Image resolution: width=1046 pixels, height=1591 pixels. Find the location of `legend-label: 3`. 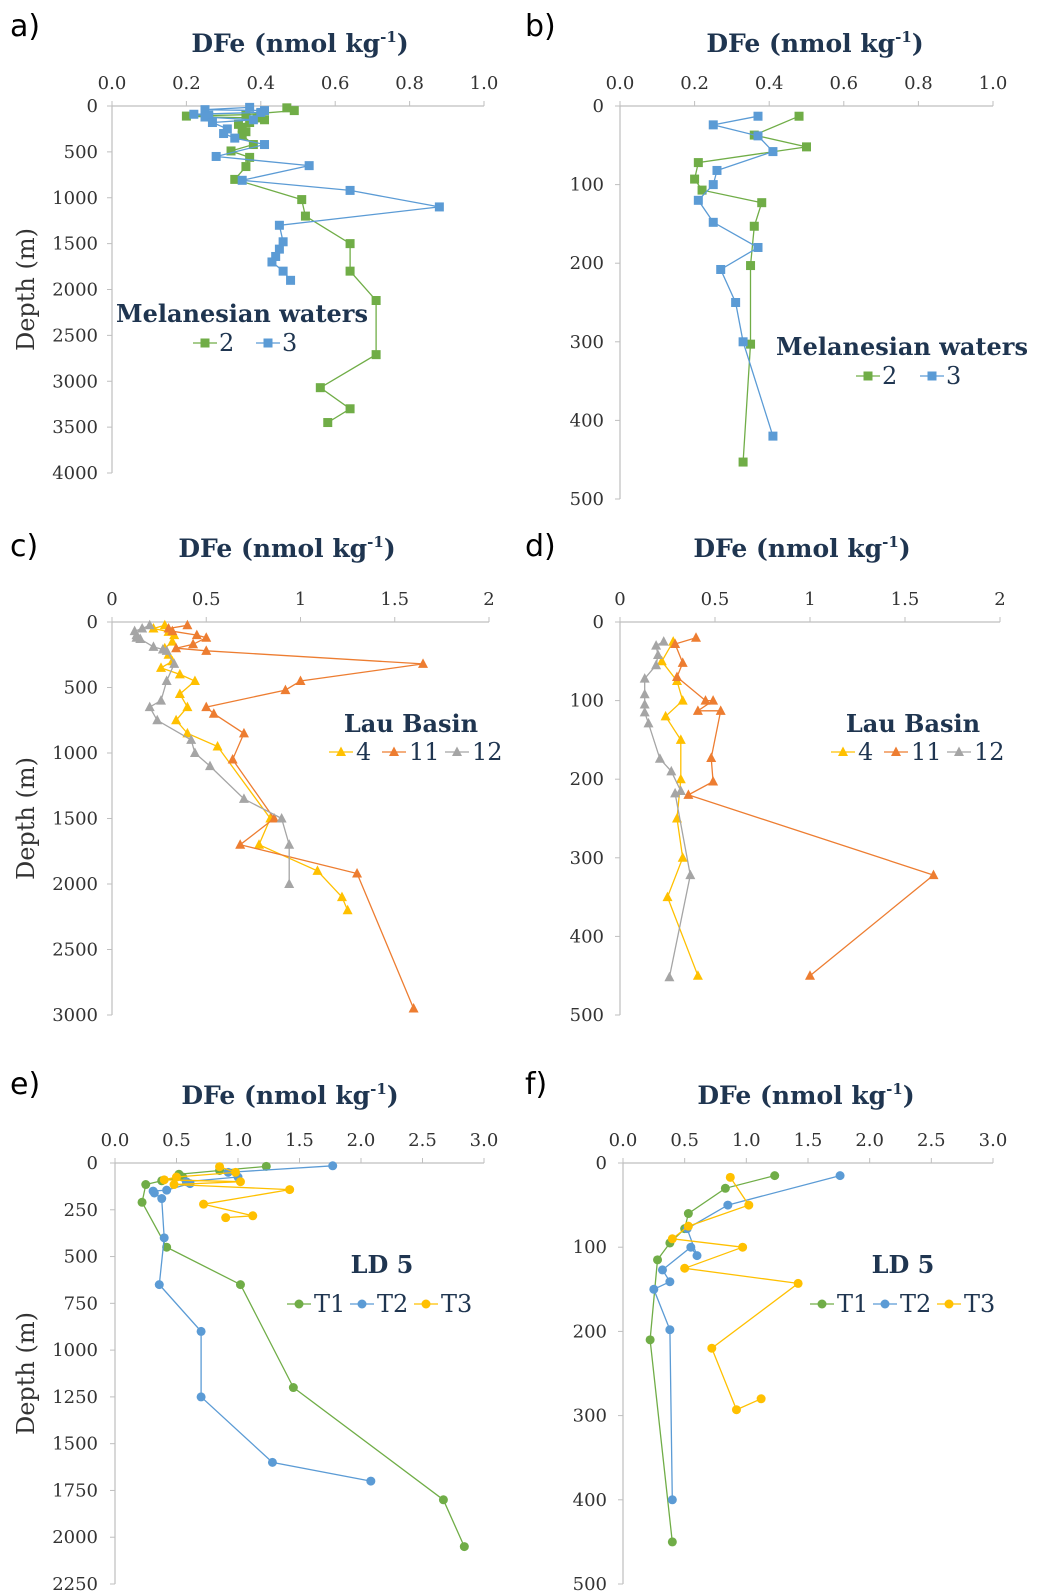

legend-label: 3 is located at coordinates (289, 343).